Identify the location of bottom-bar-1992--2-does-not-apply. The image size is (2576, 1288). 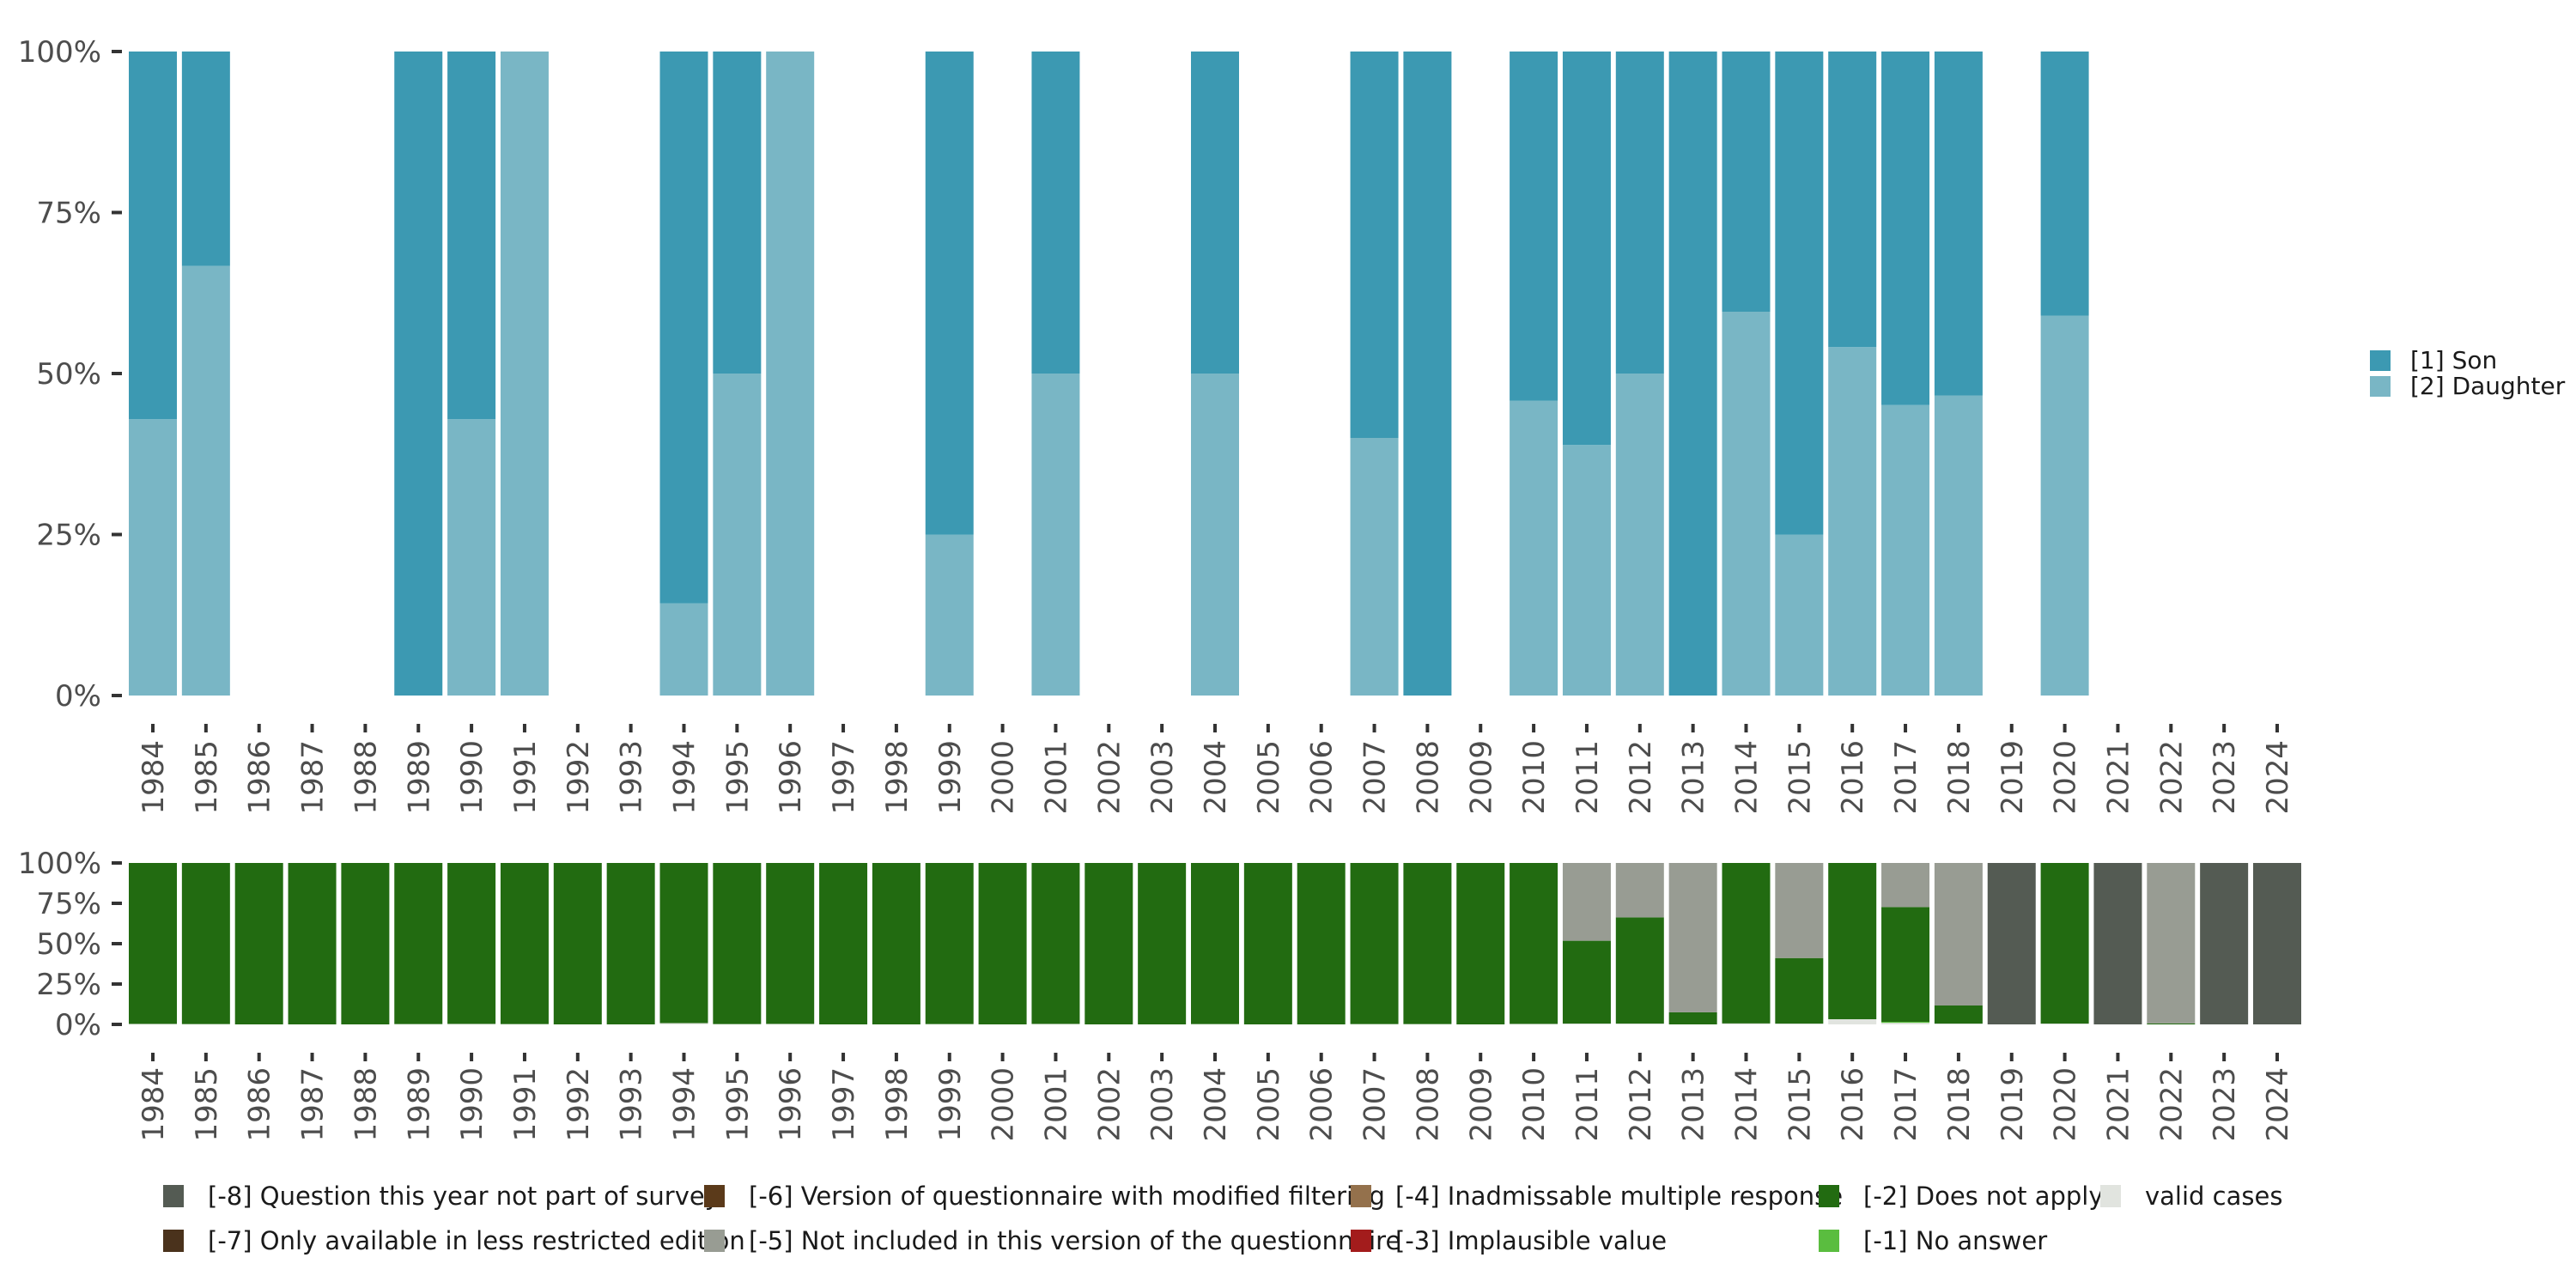
(577, 943).